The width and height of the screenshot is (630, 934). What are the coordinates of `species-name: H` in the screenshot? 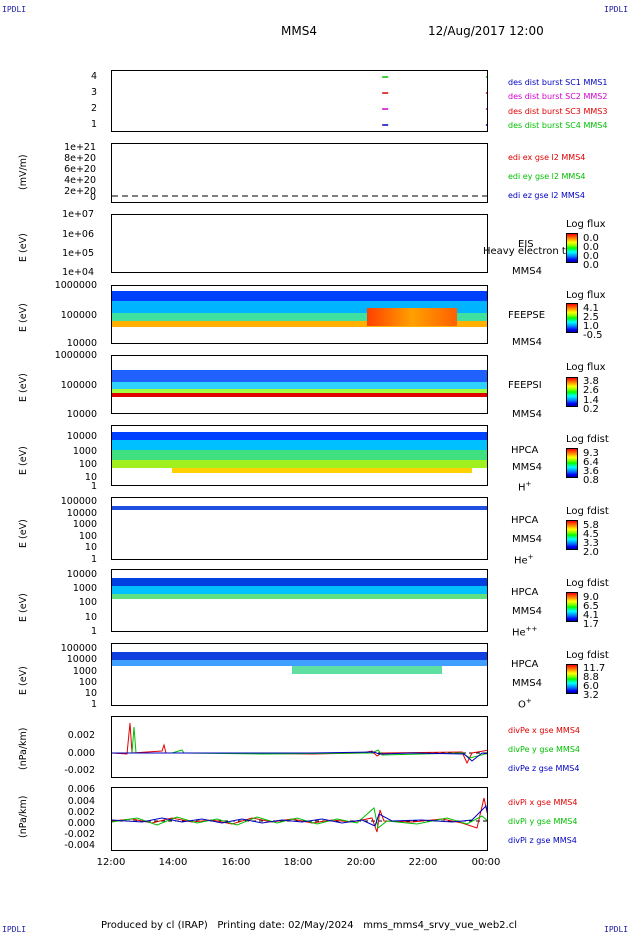 It's located at (522, 488).